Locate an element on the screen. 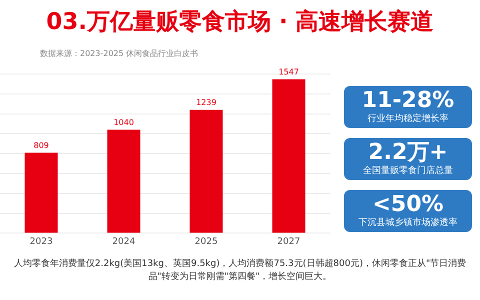  chart-title: 03.万亿量贩零食市场 · 高速增长赛道 is located at coordinates (240, 22).